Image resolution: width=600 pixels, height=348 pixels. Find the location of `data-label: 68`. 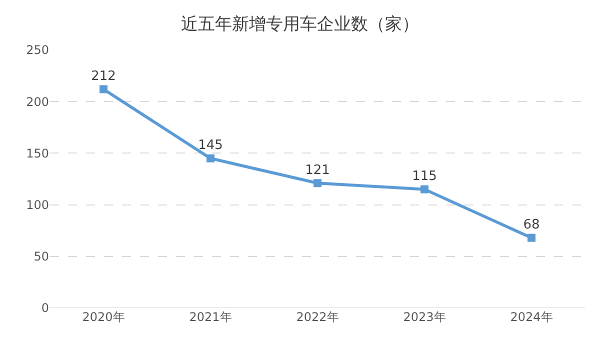

data-label: 68 is located at coordinates (531, 225).